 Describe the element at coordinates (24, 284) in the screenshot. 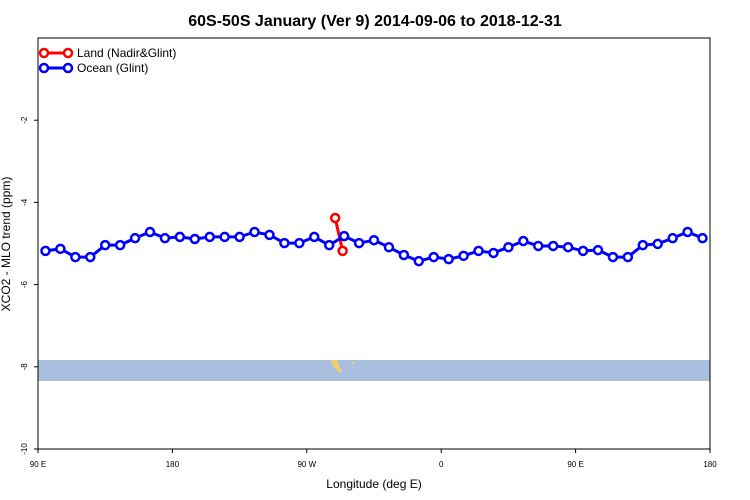

I see `y-tick-label: -6` at that location.